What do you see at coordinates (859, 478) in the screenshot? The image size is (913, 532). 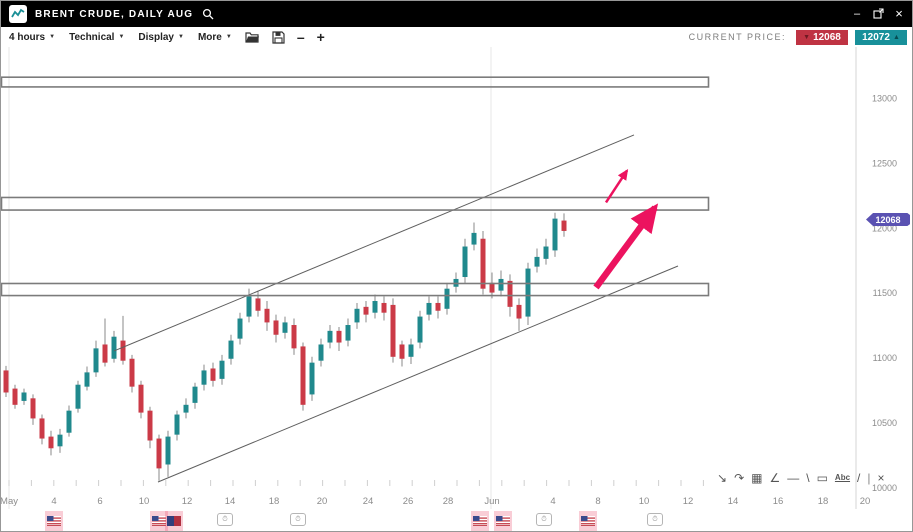 I see `diagonal-line-tool-icon: /` at bounding box center [859, 478].